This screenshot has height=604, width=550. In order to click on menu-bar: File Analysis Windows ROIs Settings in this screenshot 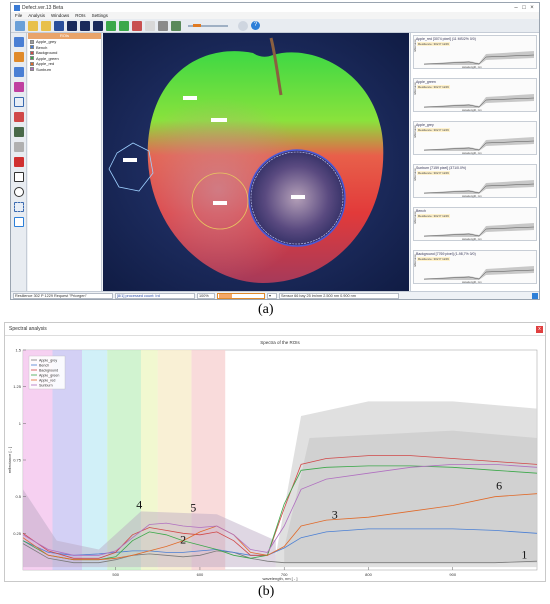, I will do `click(275, 15)`.